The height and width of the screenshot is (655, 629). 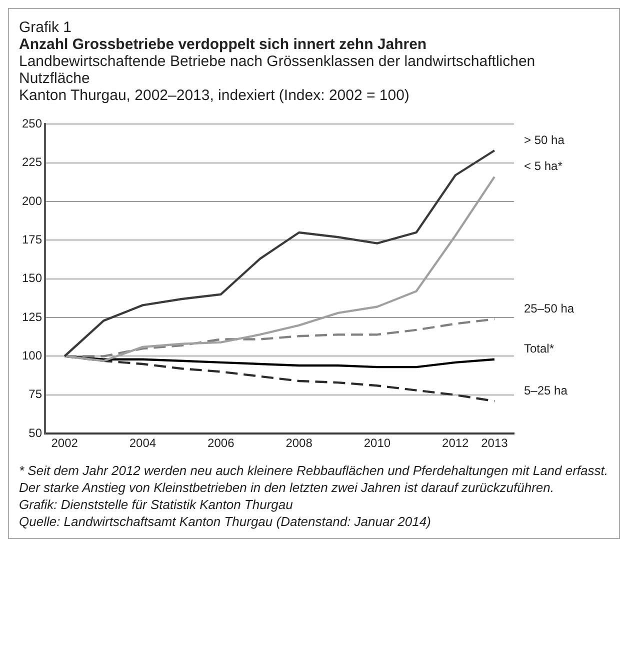 I want to click on text: Grafik 1, so click(x=46, y=27).